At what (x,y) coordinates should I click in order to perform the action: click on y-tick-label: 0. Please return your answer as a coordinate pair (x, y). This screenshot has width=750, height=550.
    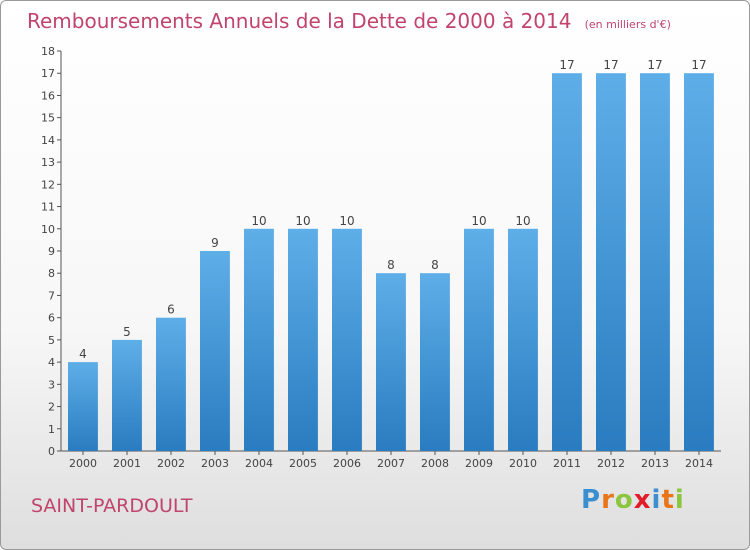
    Looking at the image, I should click on (51, 451).